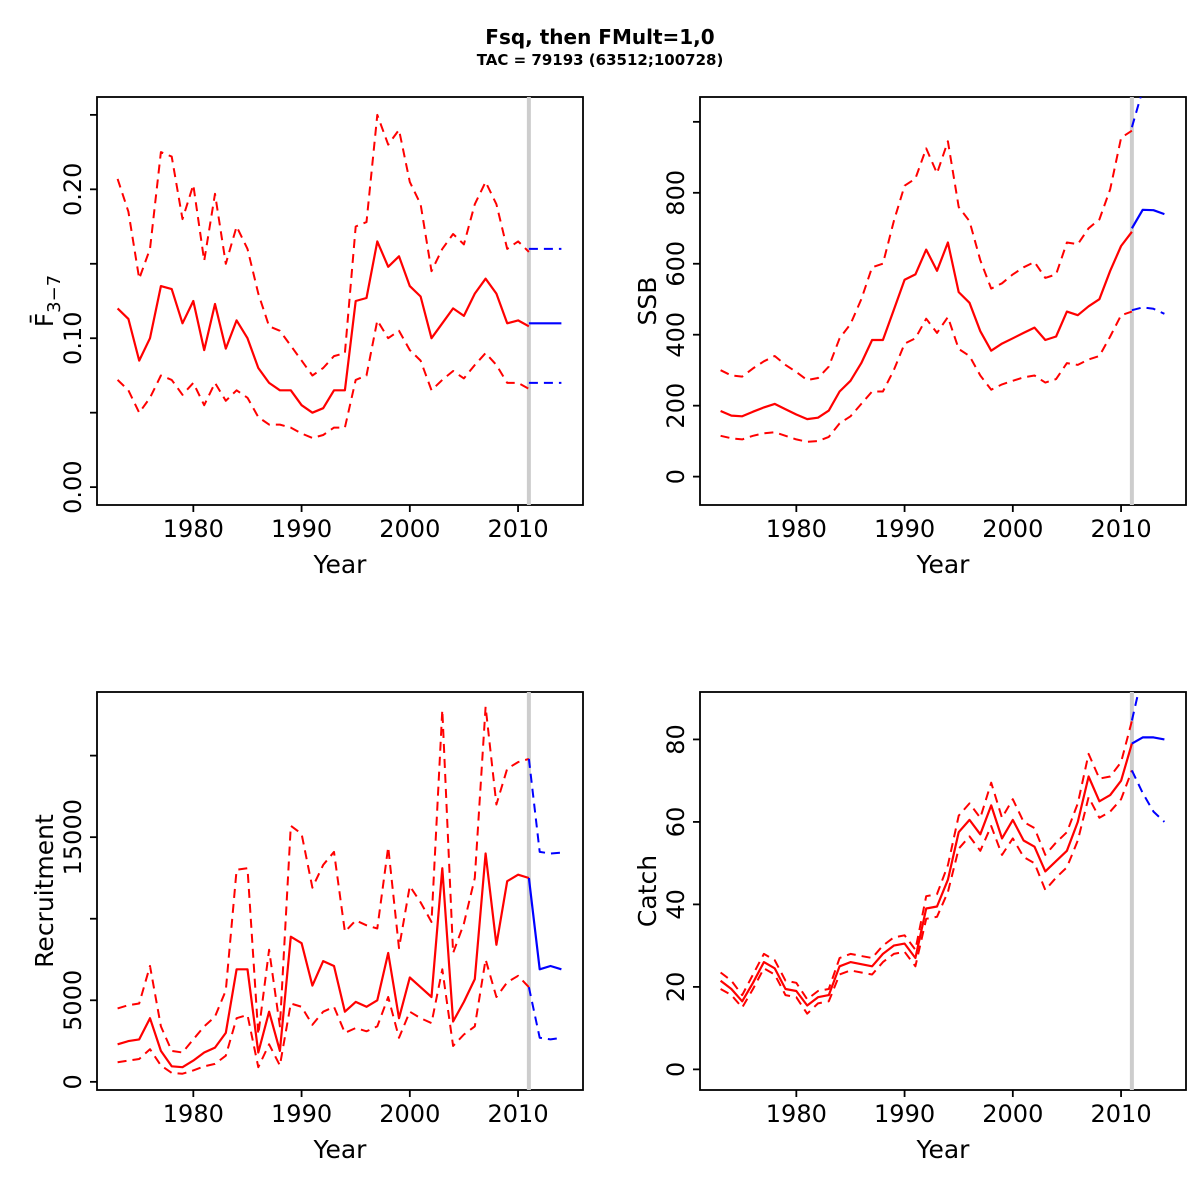  What do you see at coordinates (647, 891) in the screenshot?
I see `catch-y-axis-title: Catch` at bounding box center [647, 891].